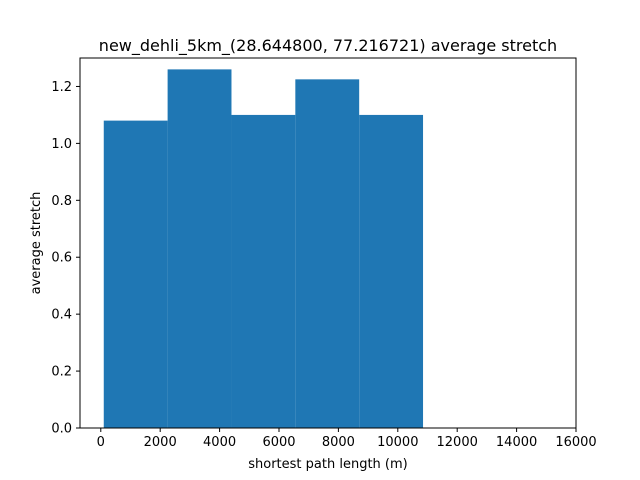 This screenshot has width=640, height=480. What do you see at coordinates (219, 442) in the screenshot?
I see `x-tick-label: 4000` at bounding box center [219, 442].